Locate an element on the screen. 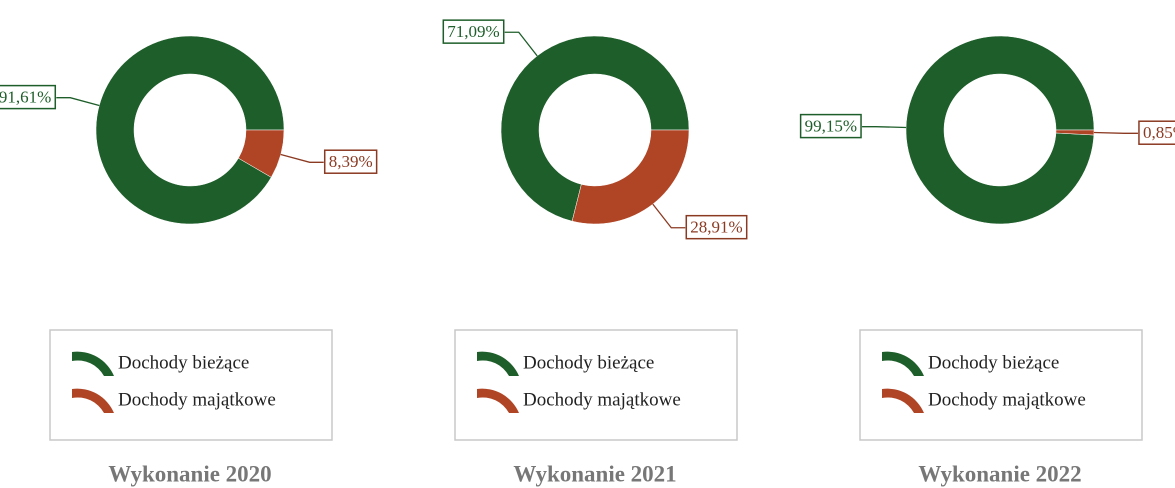 The image size is (1175, 488). data-label: 0,85% is located at coordinates (1159, 132).